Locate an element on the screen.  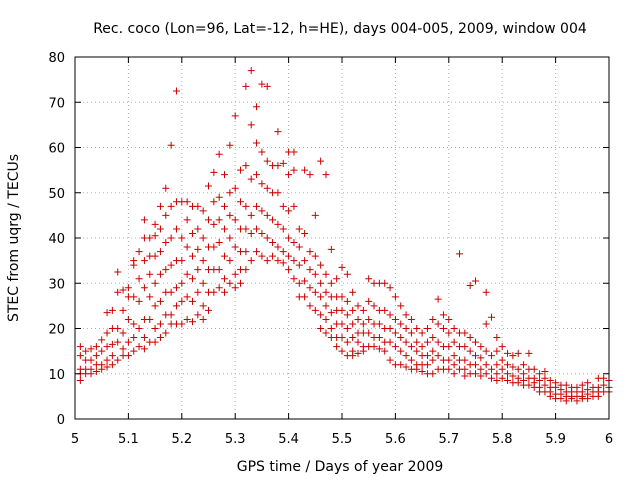
x-tick-label: 5.9 is located at coordinates (555, 439).